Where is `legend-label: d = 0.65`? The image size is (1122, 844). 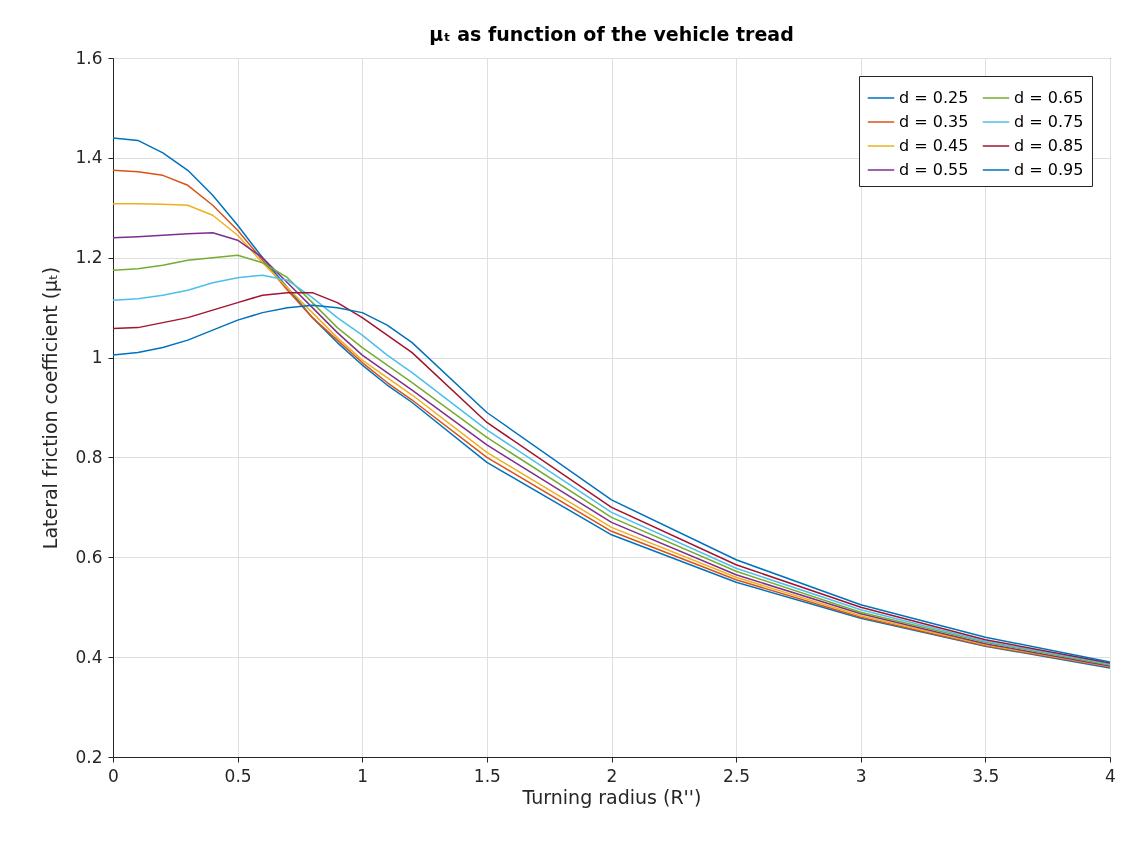
legend-label: d = 0.65 is located at coordinates (1049, 97).